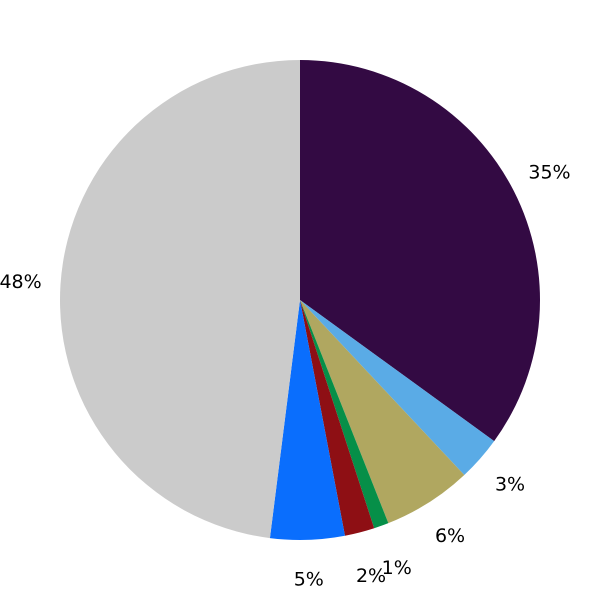  Describe the element at coordinates (450, 536) in the screenshot. I see `slice-label: 6%` at that location.